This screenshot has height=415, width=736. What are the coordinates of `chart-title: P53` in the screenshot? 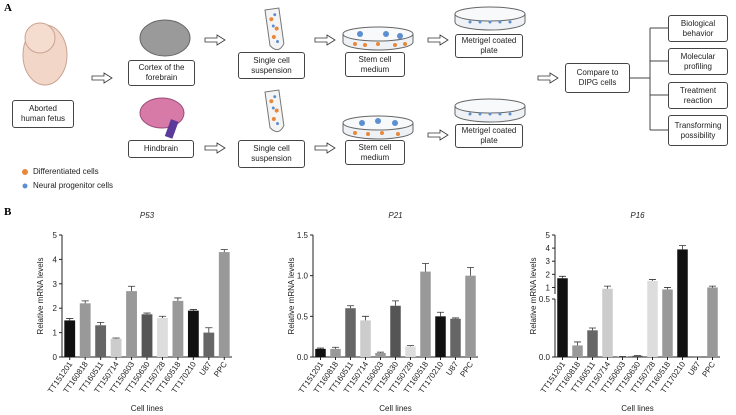 It's located at (147, 215).